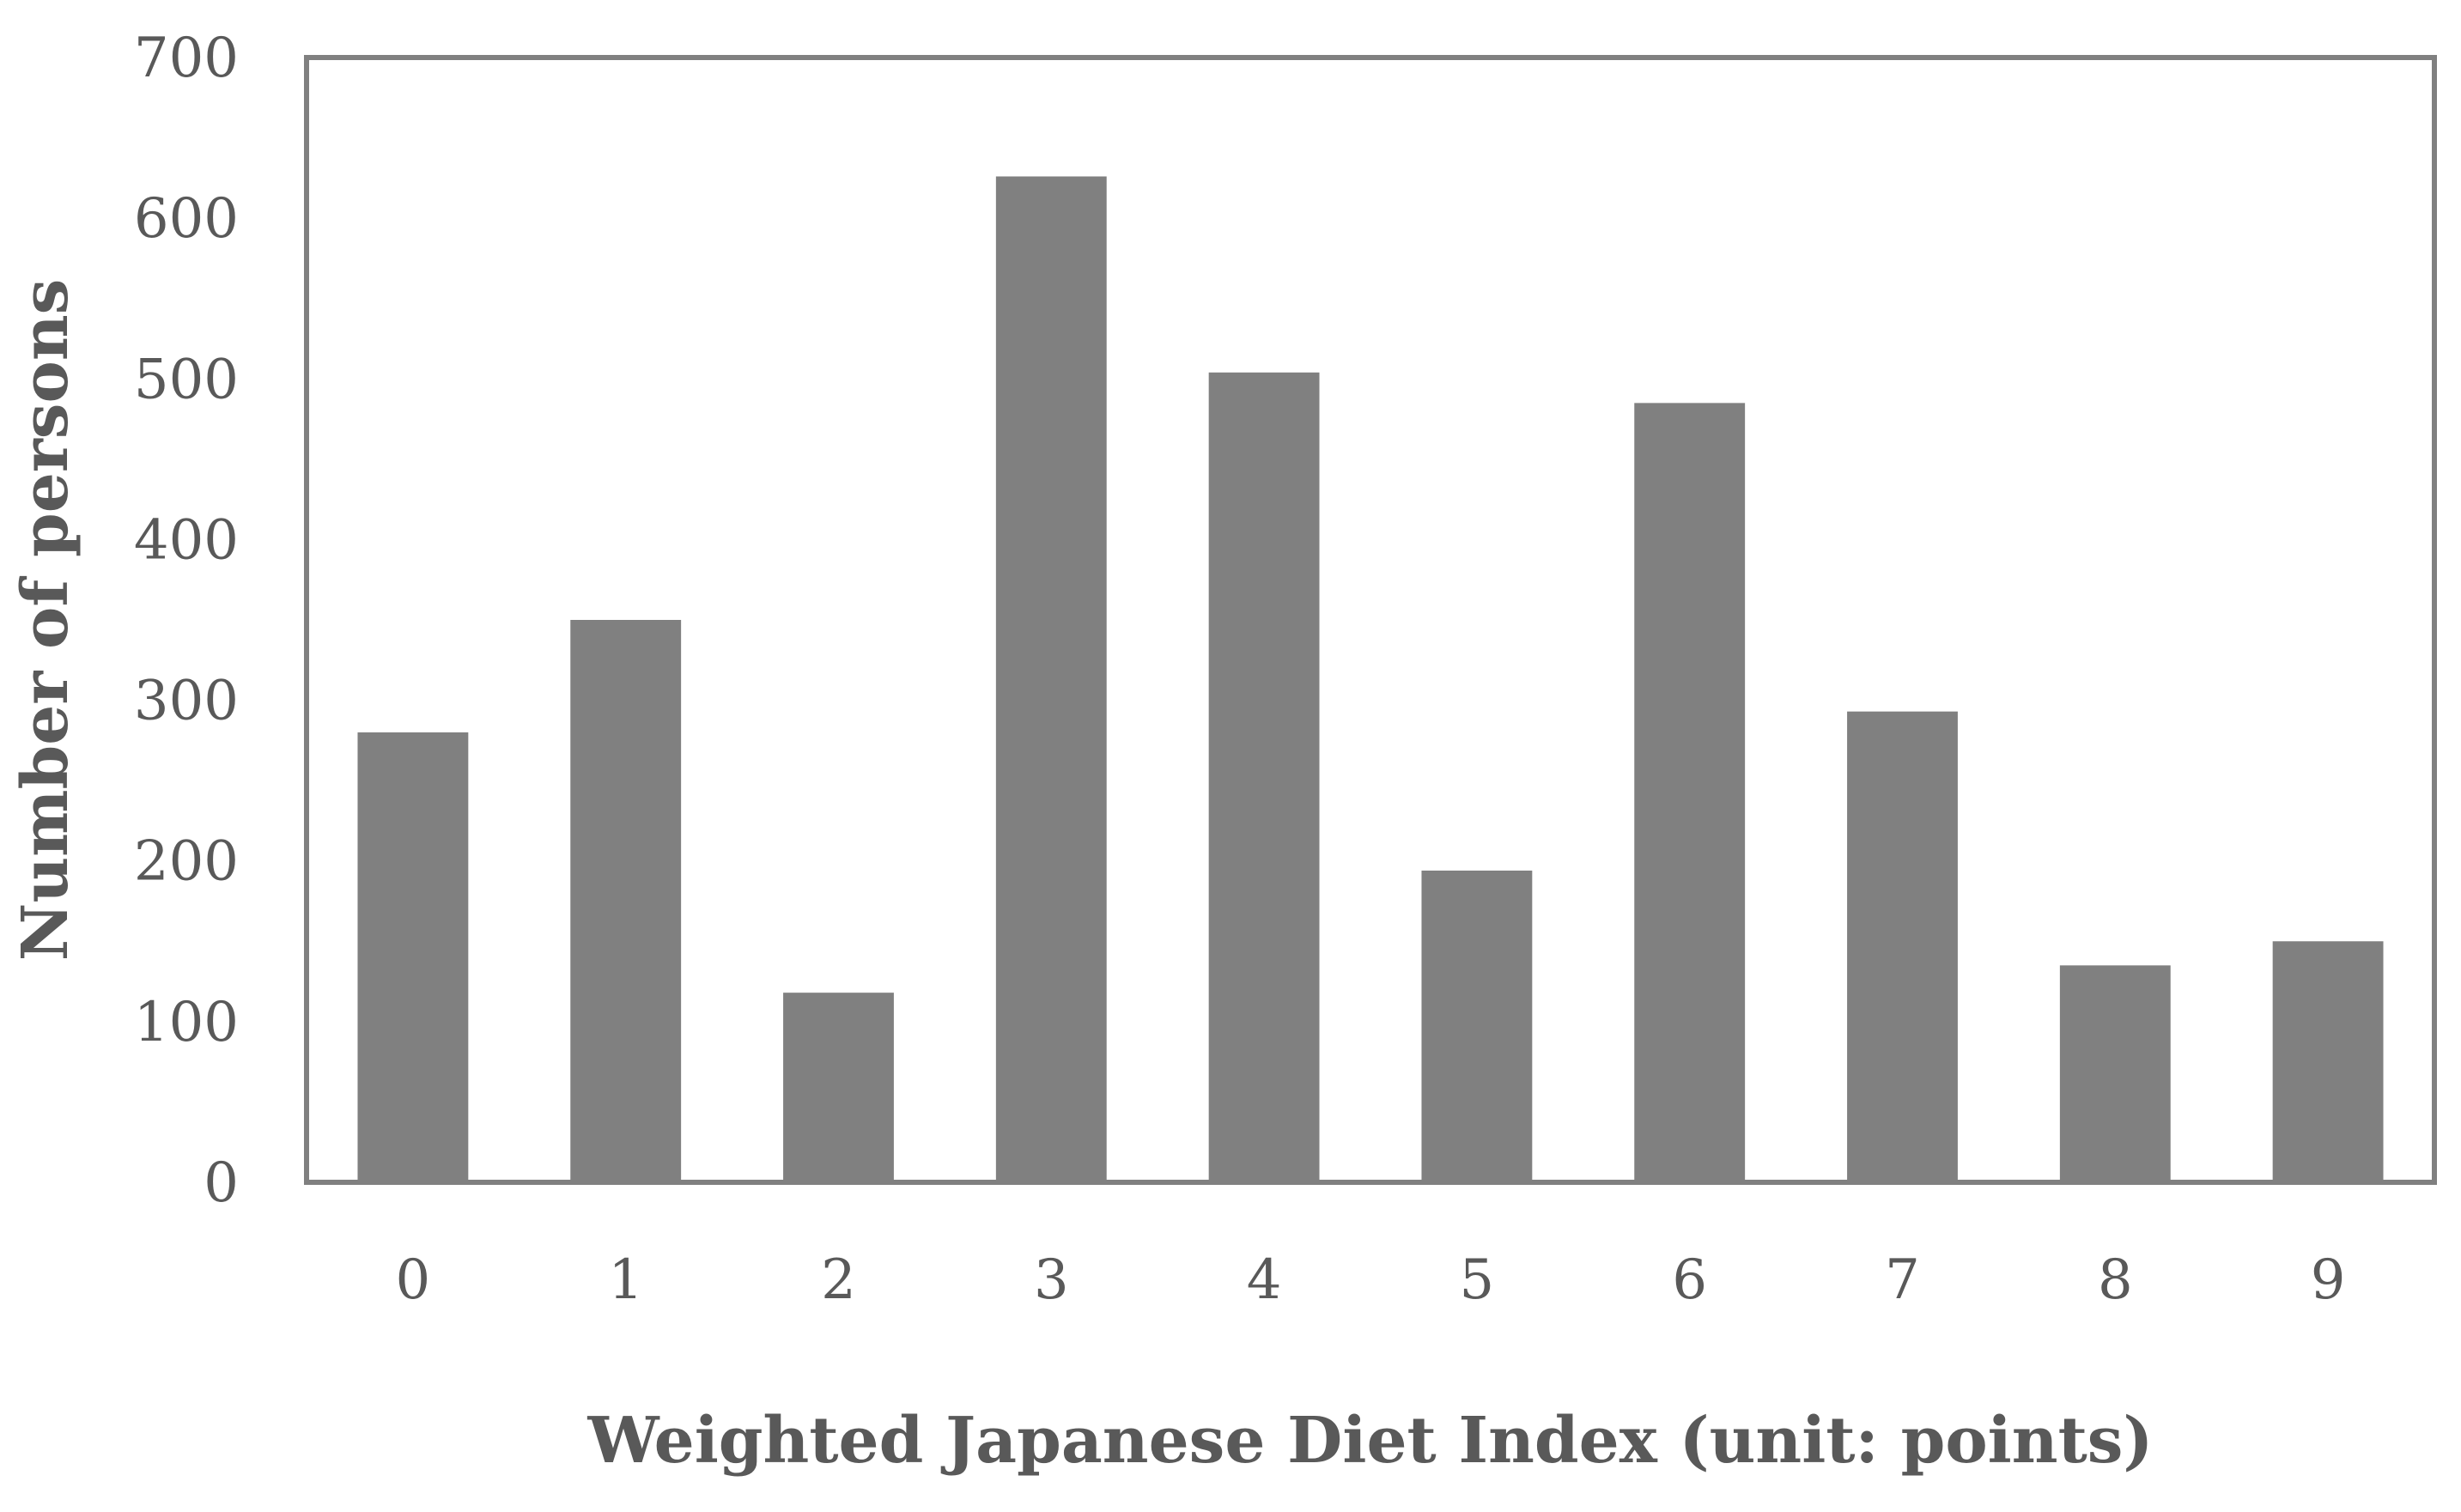  I want to click on x-axis-ticks: 0 1 2 3 4 5 6 7 8 9, so click(1371, 1280).